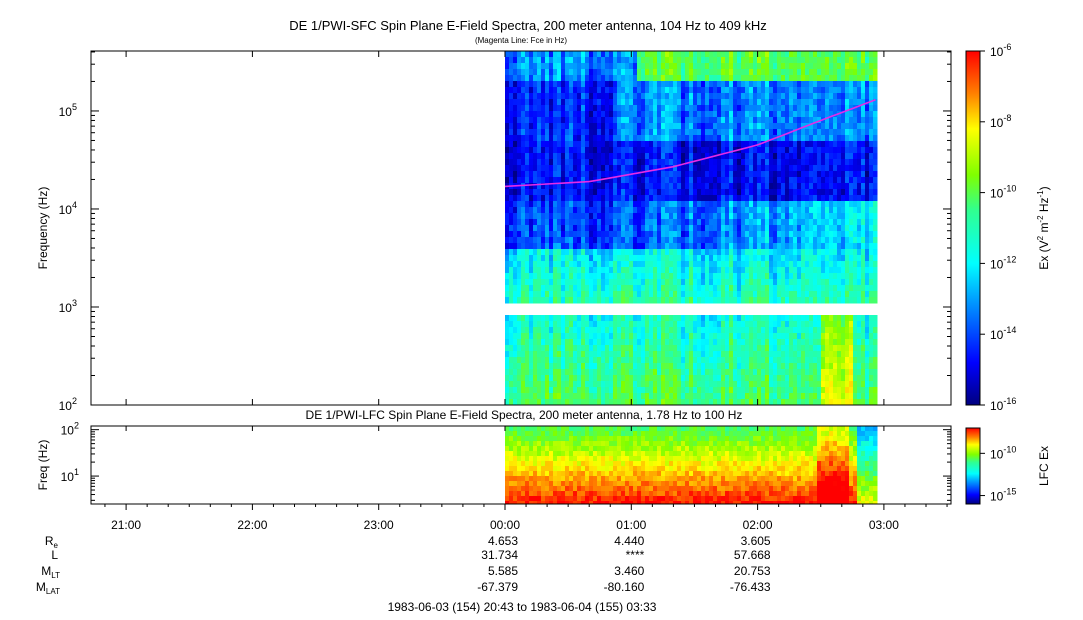  What do you see at coordinates (1044, 466) in the screenshot?
I see `lfc-colorbar-label: LFC Ex` at bounding box center [1044, 466].